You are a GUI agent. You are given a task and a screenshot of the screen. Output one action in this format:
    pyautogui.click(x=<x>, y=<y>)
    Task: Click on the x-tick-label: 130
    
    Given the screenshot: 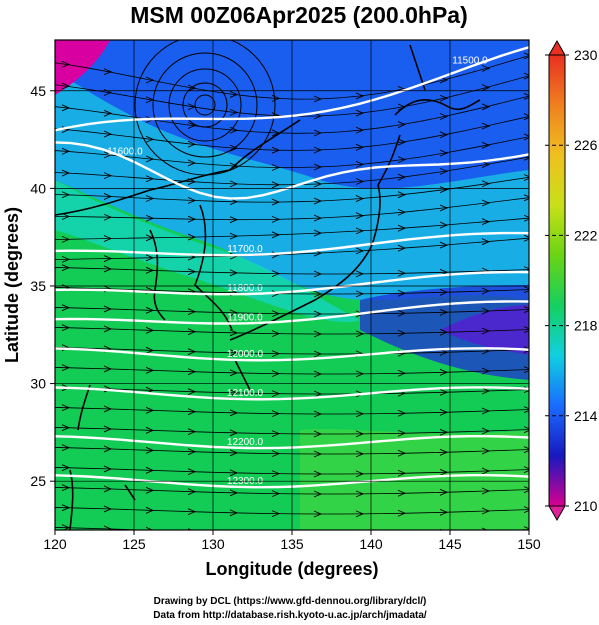 What is the action you would take?
    pyautogui.click(x=213, y=544)
    